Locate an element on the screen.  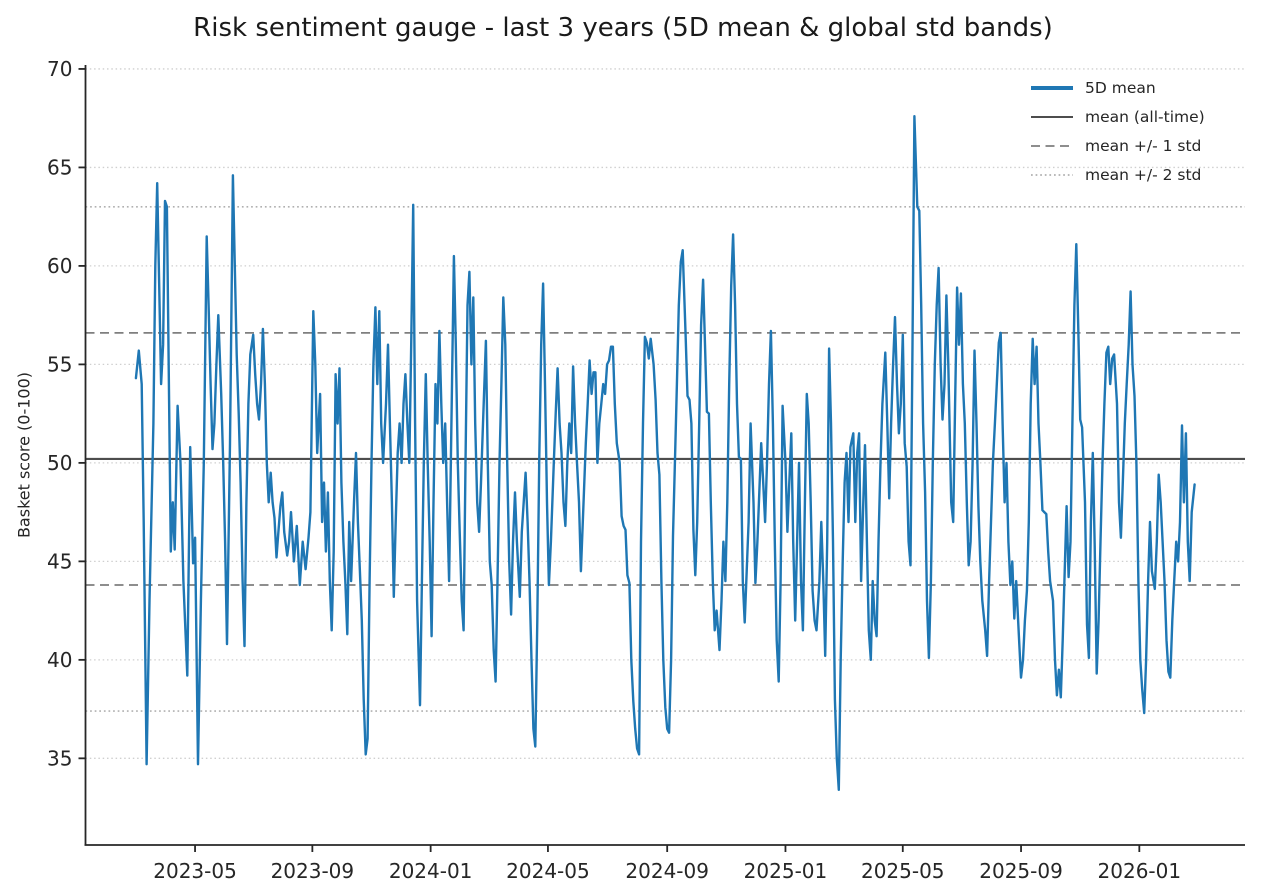
y-tick-label: 50 is located at coordinates (59, 463).